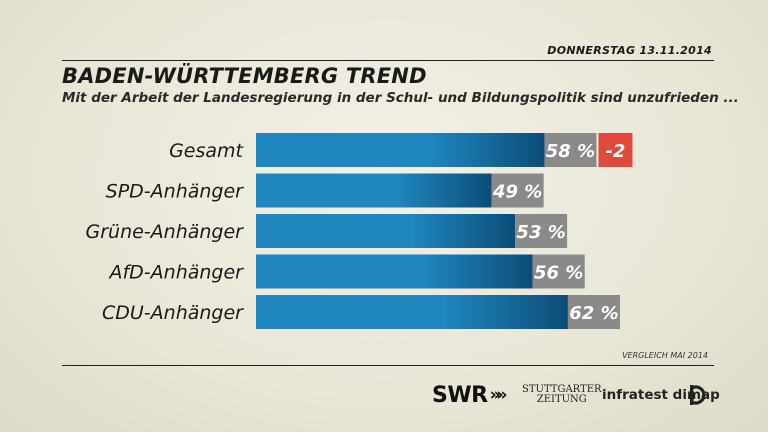 The height and width of the screenshot is (432, 768). I want to click on date-label: DONNERSTAG 13.11.2014, so click(629, 50).